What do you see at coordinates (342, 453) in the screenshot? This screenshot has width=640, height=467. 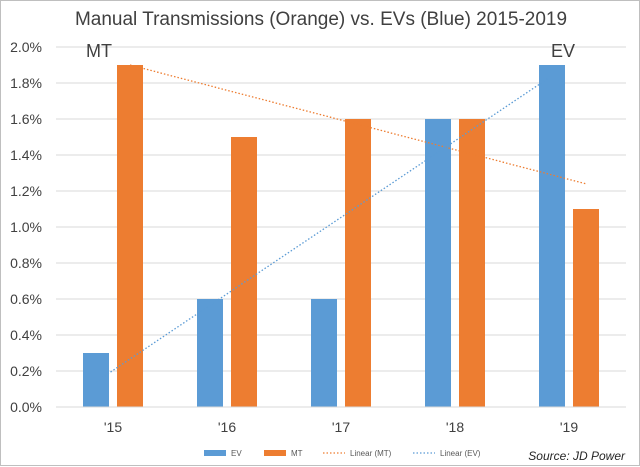 I see `legend: EV MT Linear (MT) Linear (EV)` at bounding box center [342, 453].